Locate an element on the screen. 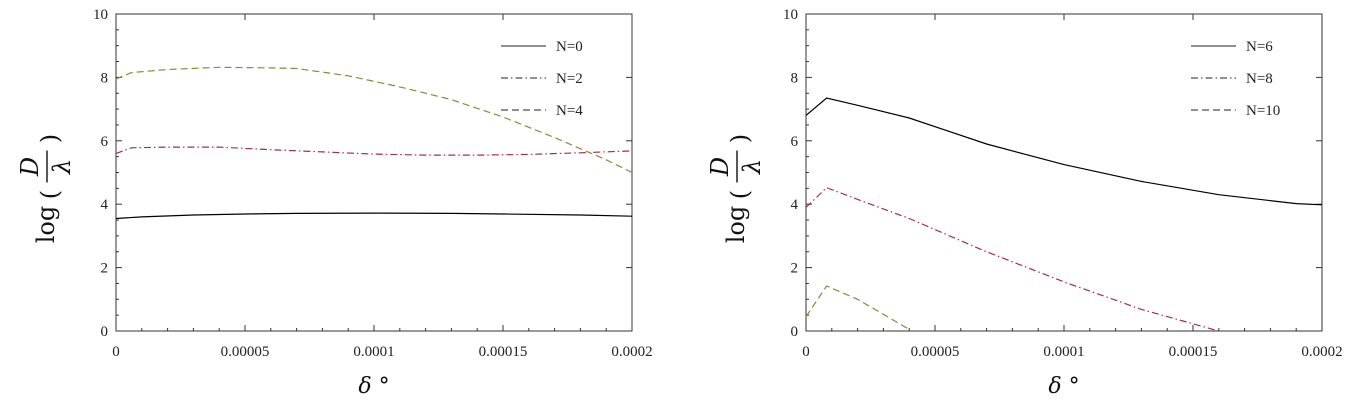 Image resolution: width=1358 pixels, height=406 pixels. legend-label: N=6 is located at coordinates (1259, 47).